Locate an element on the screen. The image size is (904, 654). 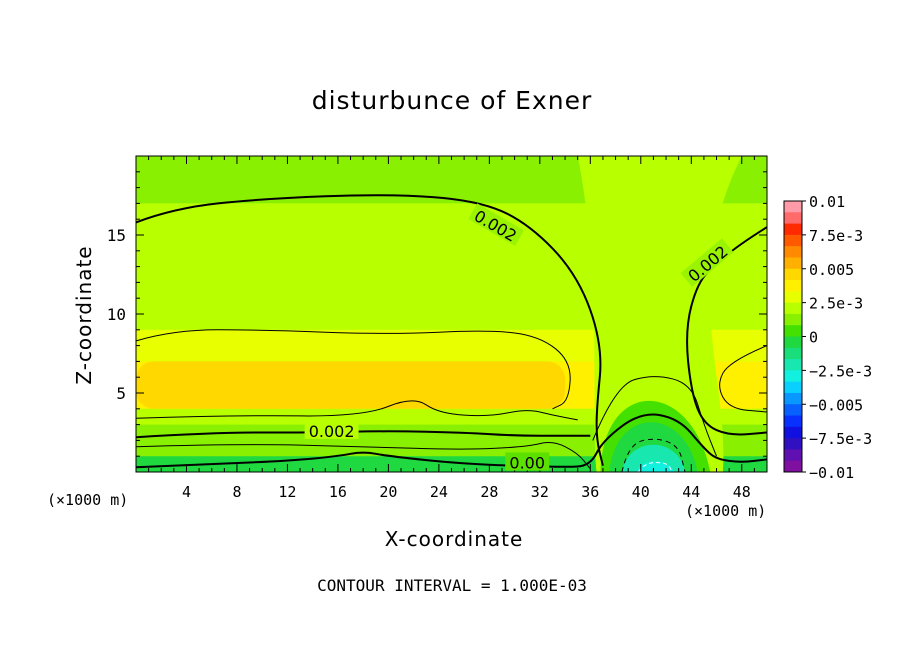
field-low-core is located at coordinates (653, 458).